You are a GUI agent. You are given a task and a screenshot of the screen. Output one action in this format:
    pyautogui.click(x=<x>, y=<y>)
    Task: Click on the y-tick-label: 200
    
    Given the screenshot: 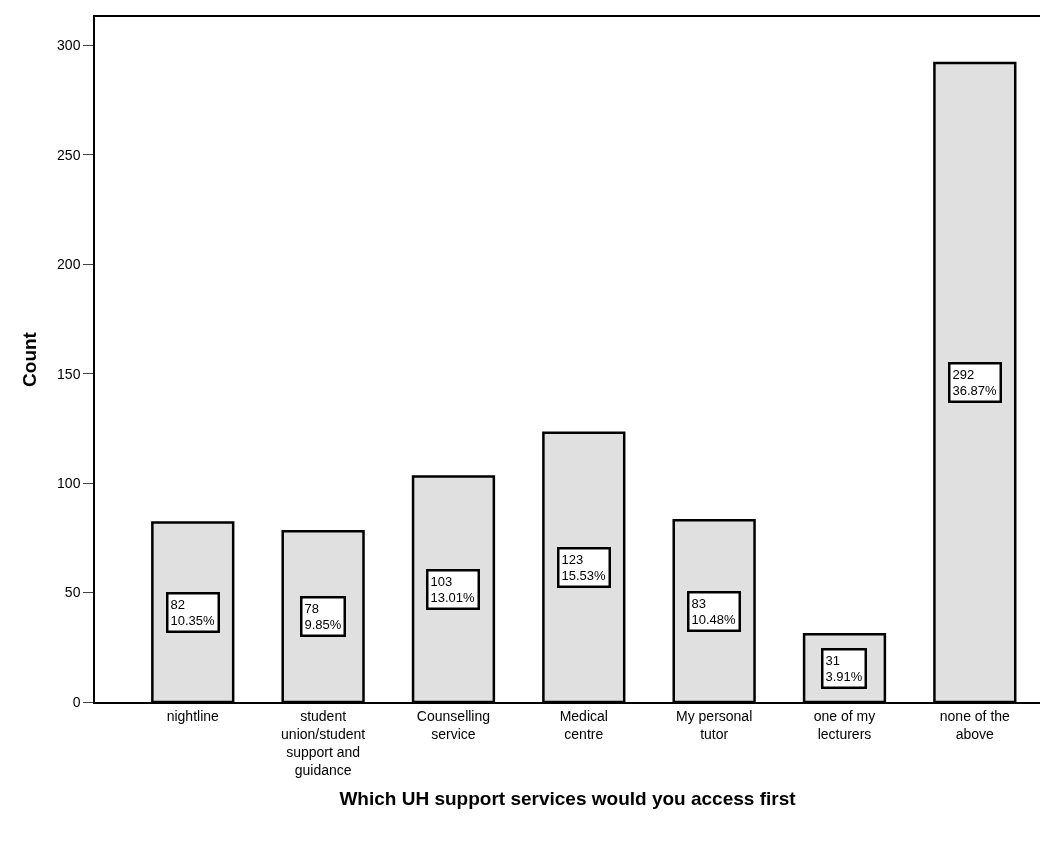 What is the action you would take?
    pyautogui.click(x=69, y=264)
    